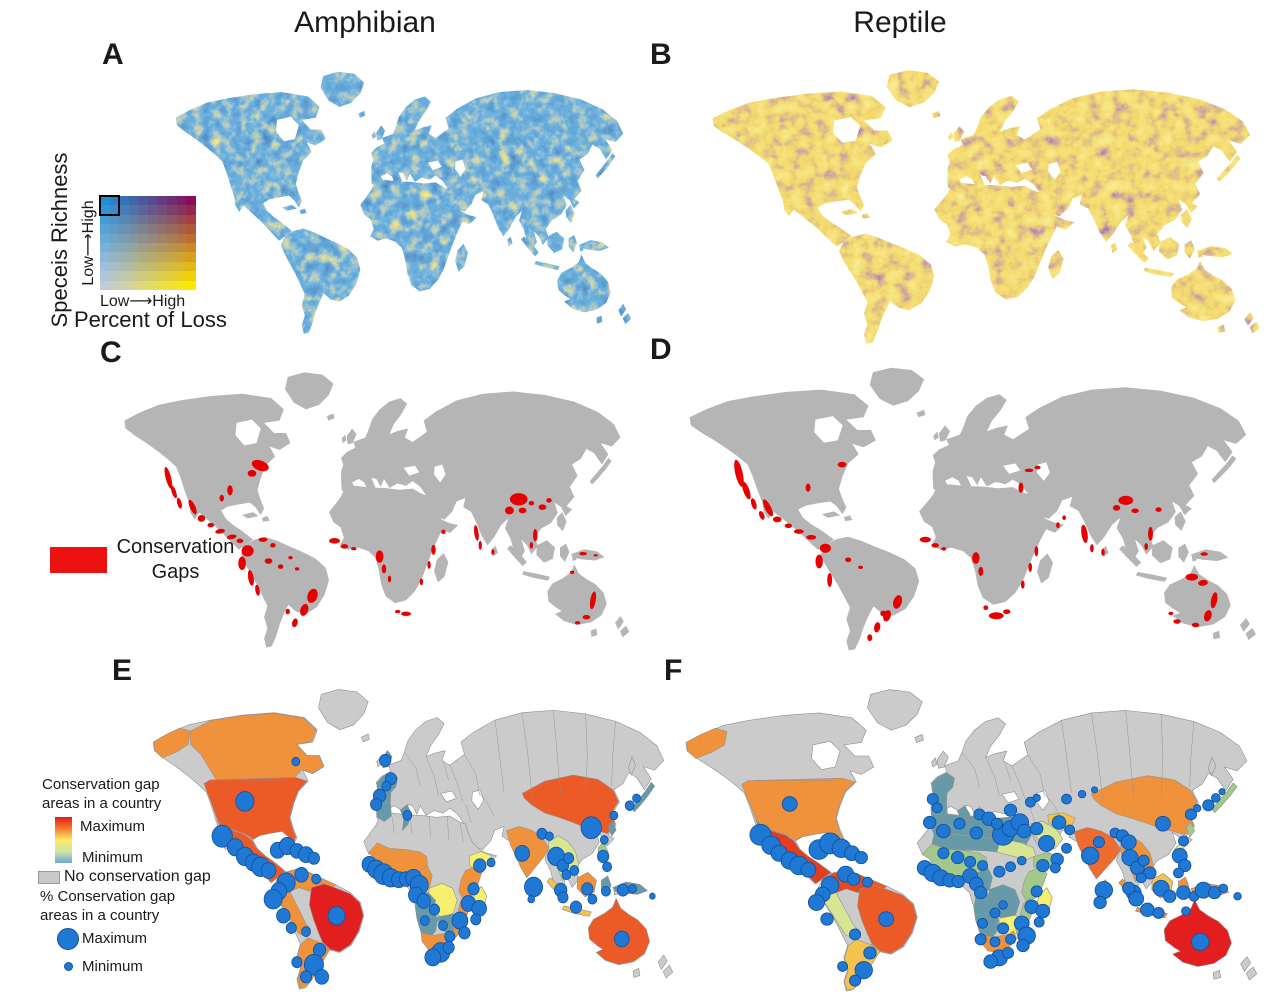  I want to click on map-panel-f-reptile-country-gaps, so click(971, 840).